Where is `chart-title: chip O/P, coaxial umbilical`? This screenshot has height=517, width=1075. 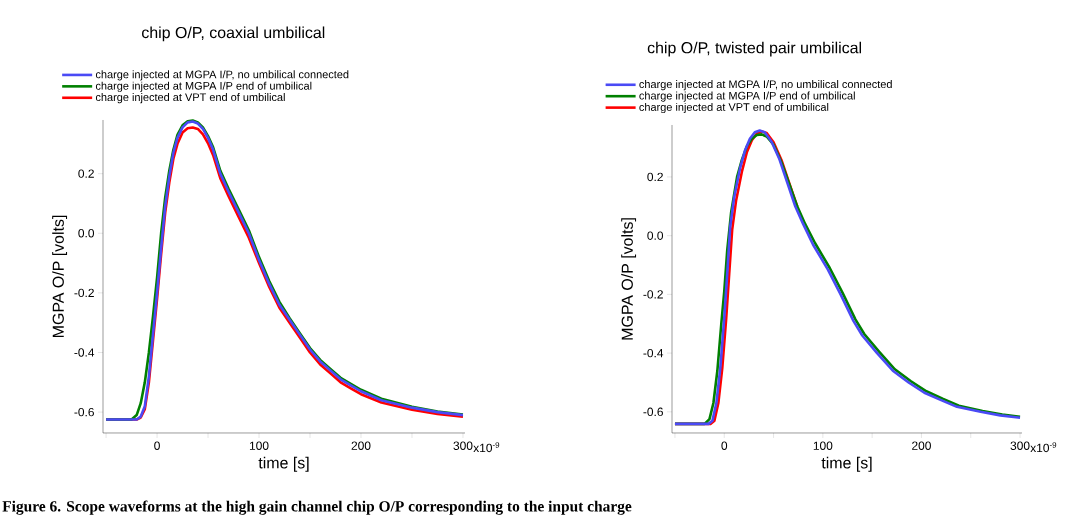
chart-title: chip O/P, coaxial umbilical is located at coordinates (233, 34).